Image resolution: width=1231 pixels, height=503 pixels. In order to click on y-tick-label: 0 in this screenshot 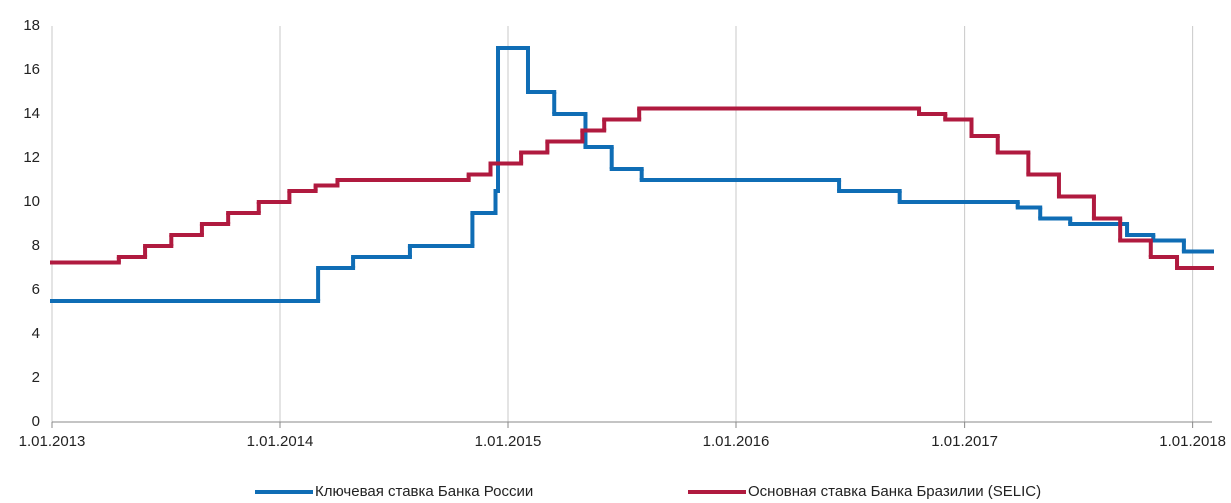, I will do `click(36, 421)`.